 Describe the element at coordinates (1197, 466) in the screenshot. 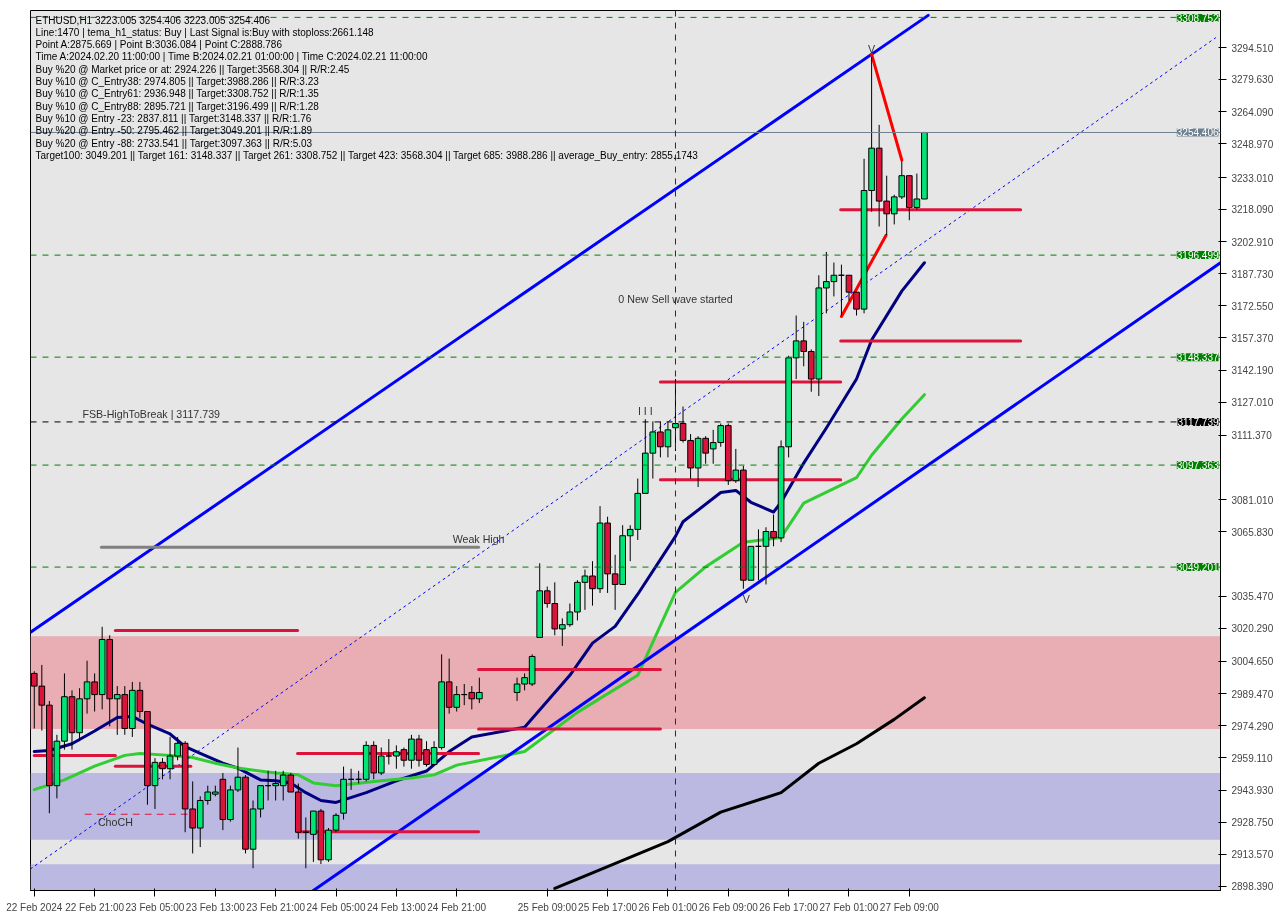

I see `ref-line-label: 3097.363` at that location.